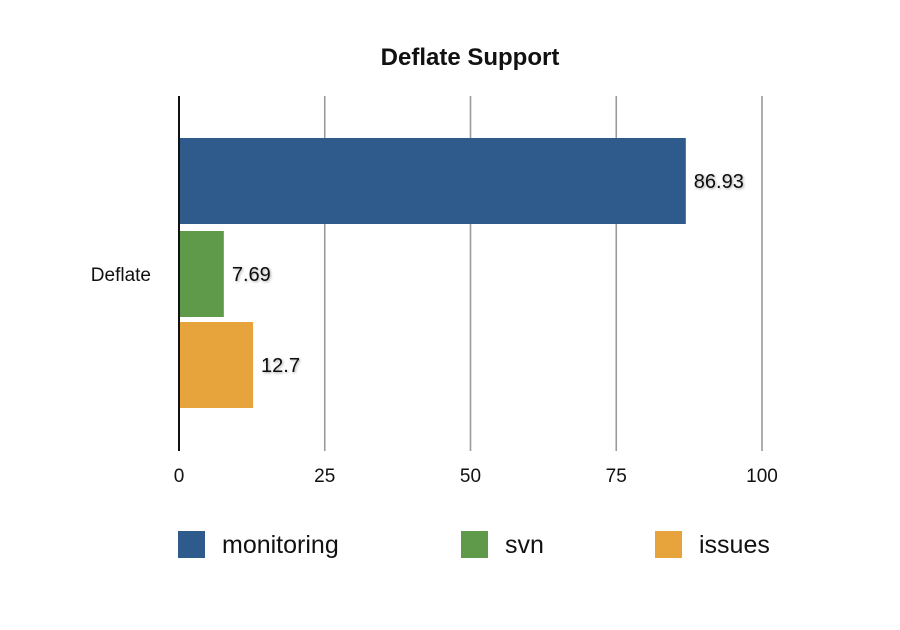 Image resolution: width=900 pixels, height=630 pixels. Describe the element at coordinates (762, 476) in the screenshot. I see `x-tick-label-100: 100` at that location.